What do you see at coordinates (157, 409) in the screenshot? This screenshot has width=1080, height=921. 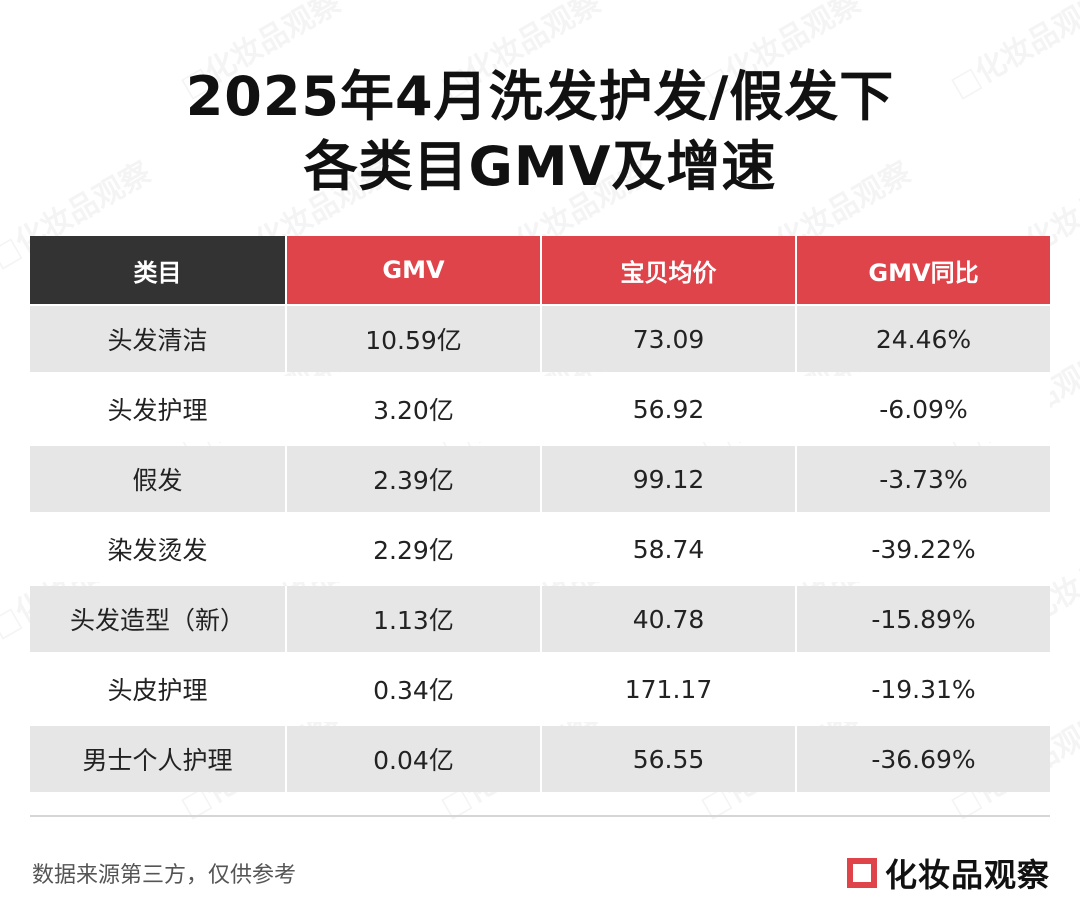 I see `table-cell: 头发护理` at bounding box center [157, 409].